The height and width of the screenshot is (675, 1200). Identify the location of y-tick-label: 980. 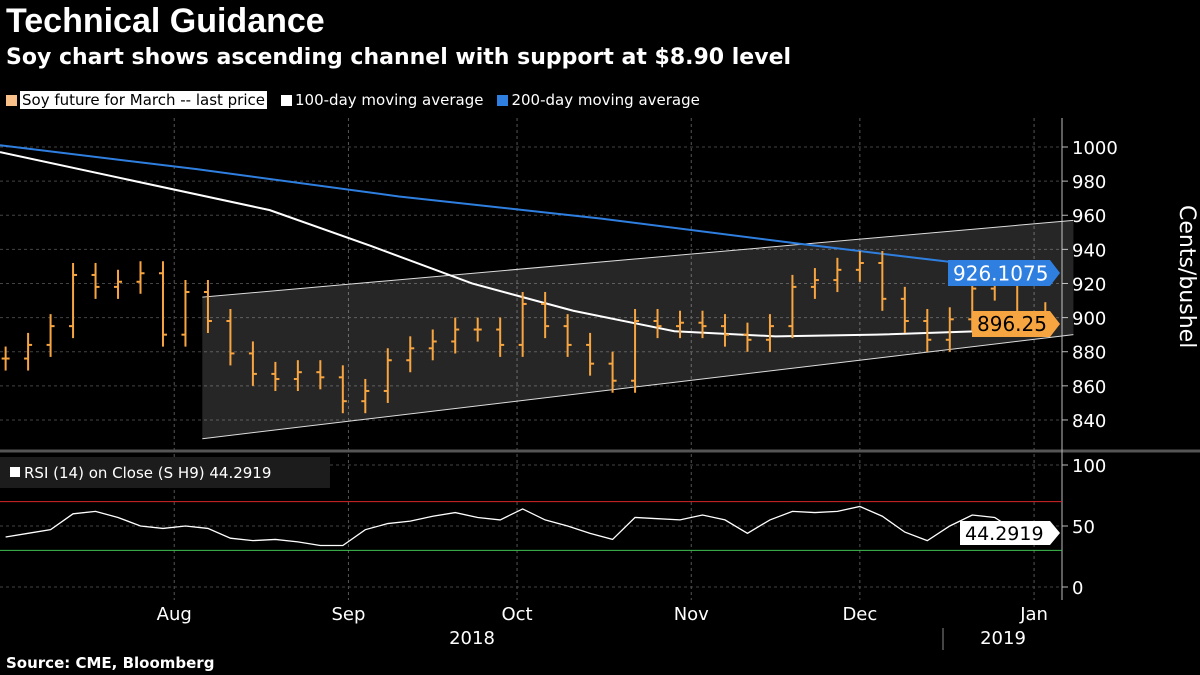
(1089, 182).